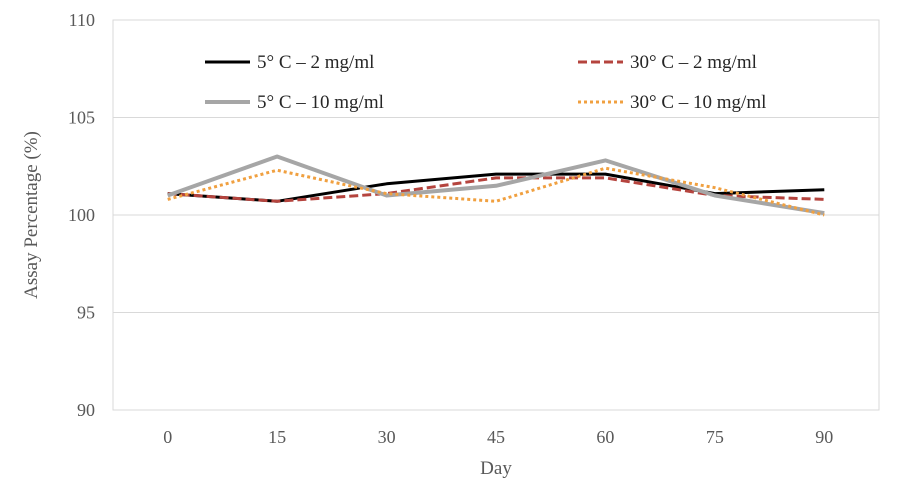  I want to click on y-axis-title: Assay Percentage (%), so click(31, 215).